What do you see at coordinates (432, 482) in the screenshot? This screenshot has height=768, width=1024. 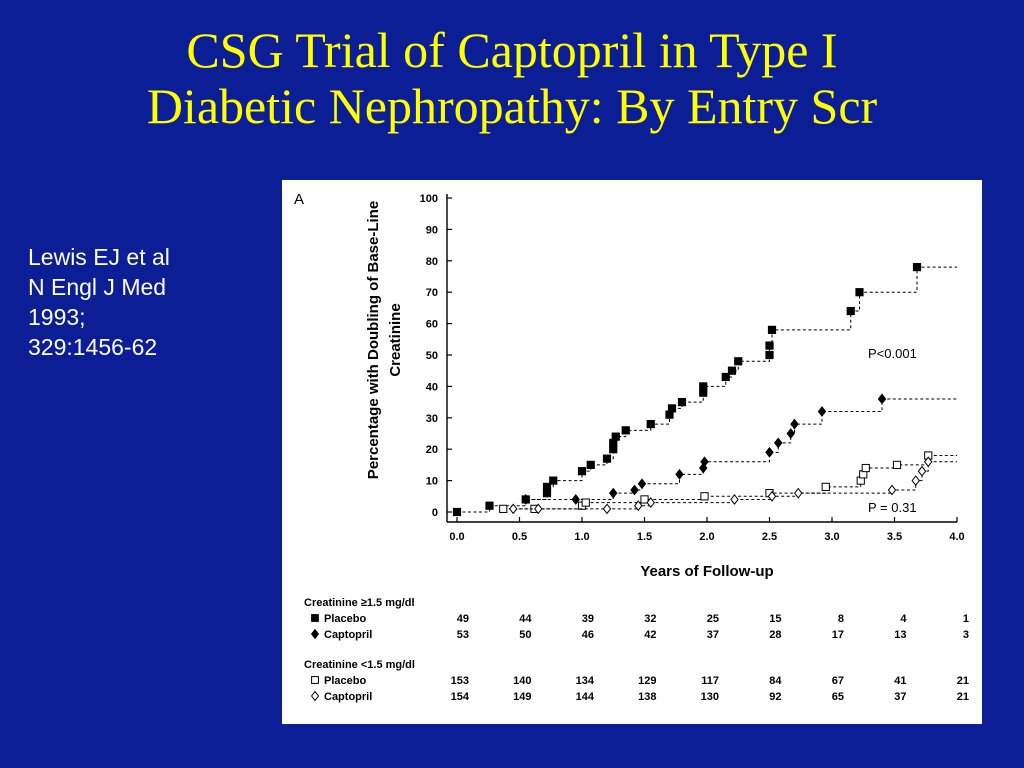 I see `y-tick-label: 10` at bounding box center [432, 482].